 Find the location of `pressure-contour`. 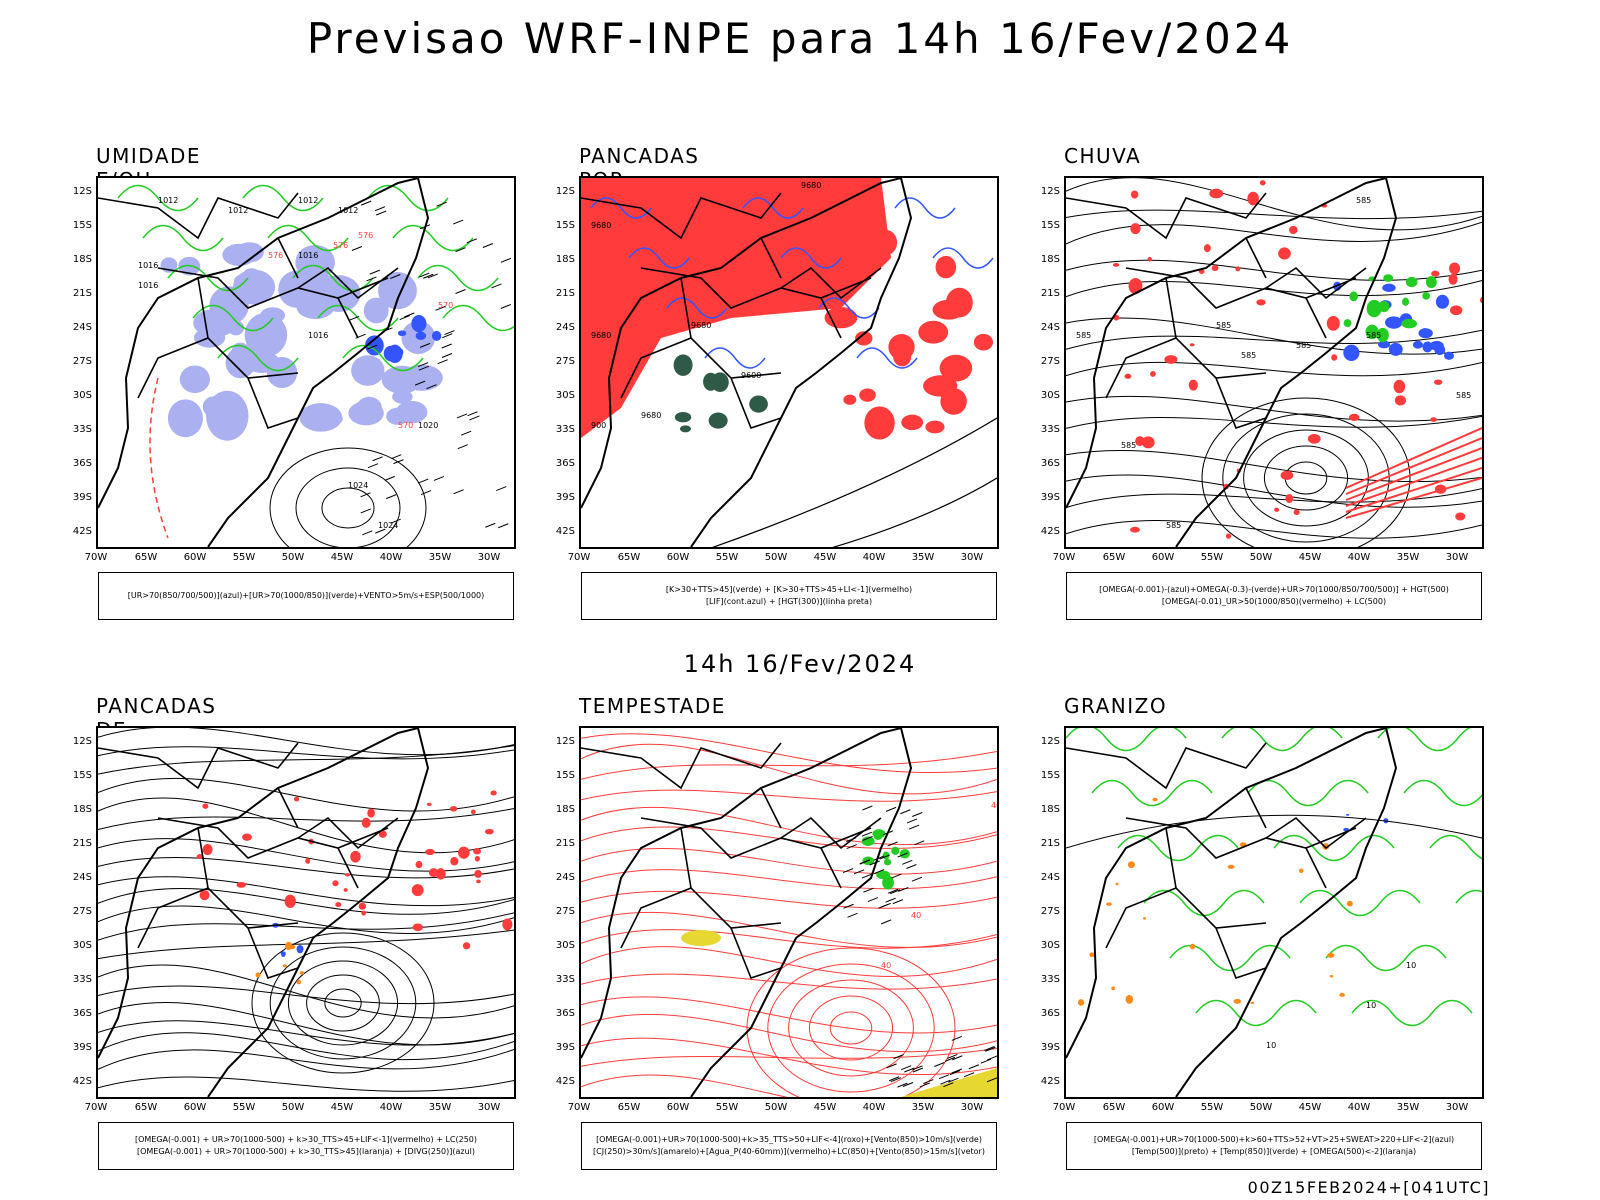

pressure-contour is located at coordinates (348, 507).